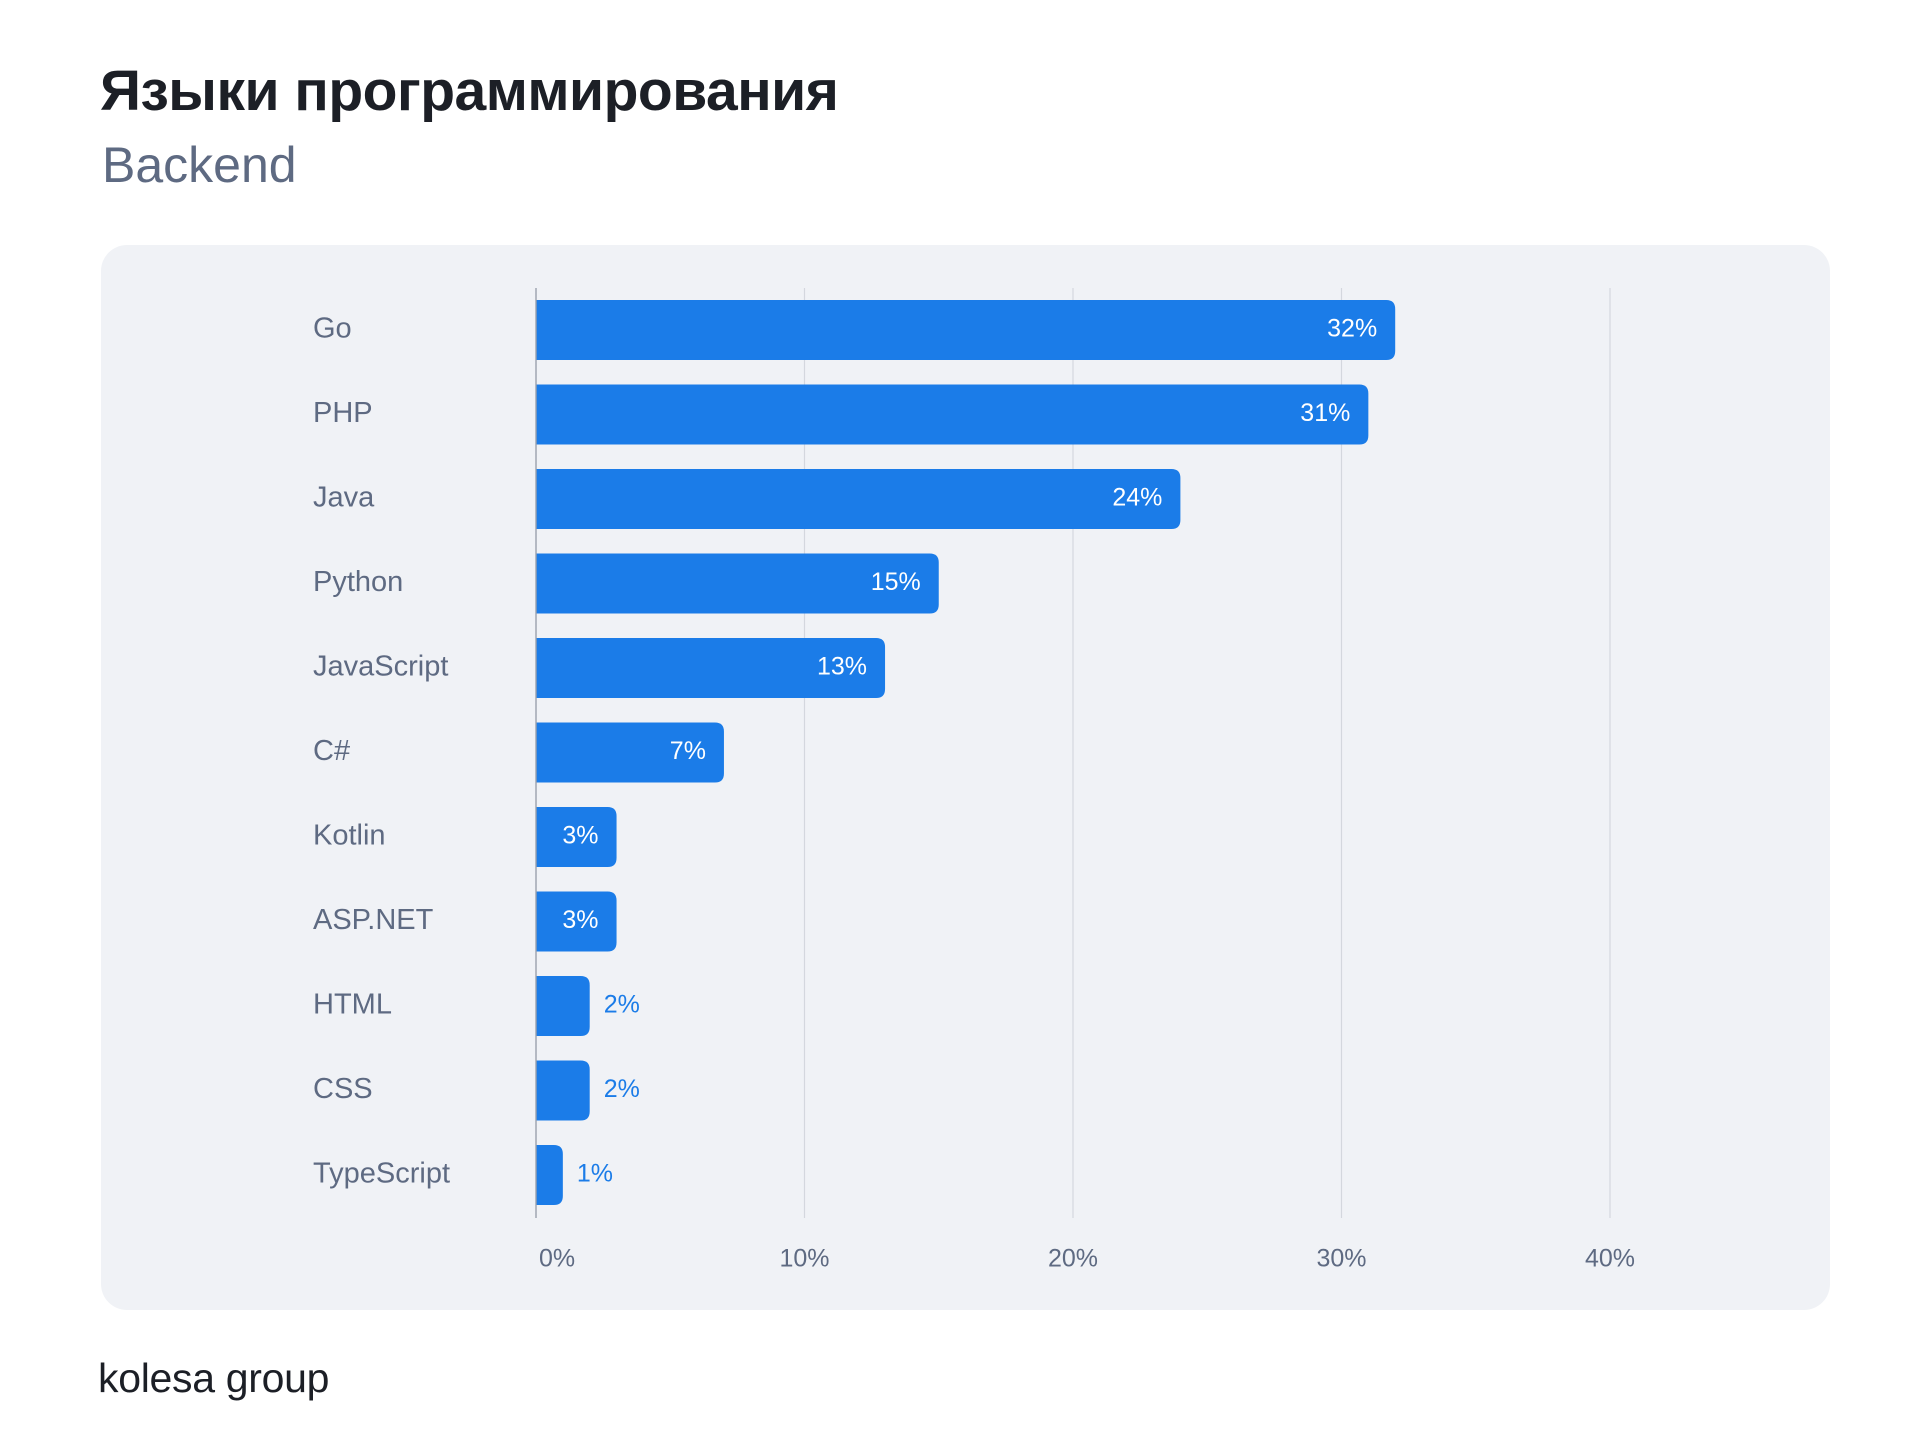 This screenshot has width=1920, height=1454. I want to click on category-label: Python, so click(358, 582).